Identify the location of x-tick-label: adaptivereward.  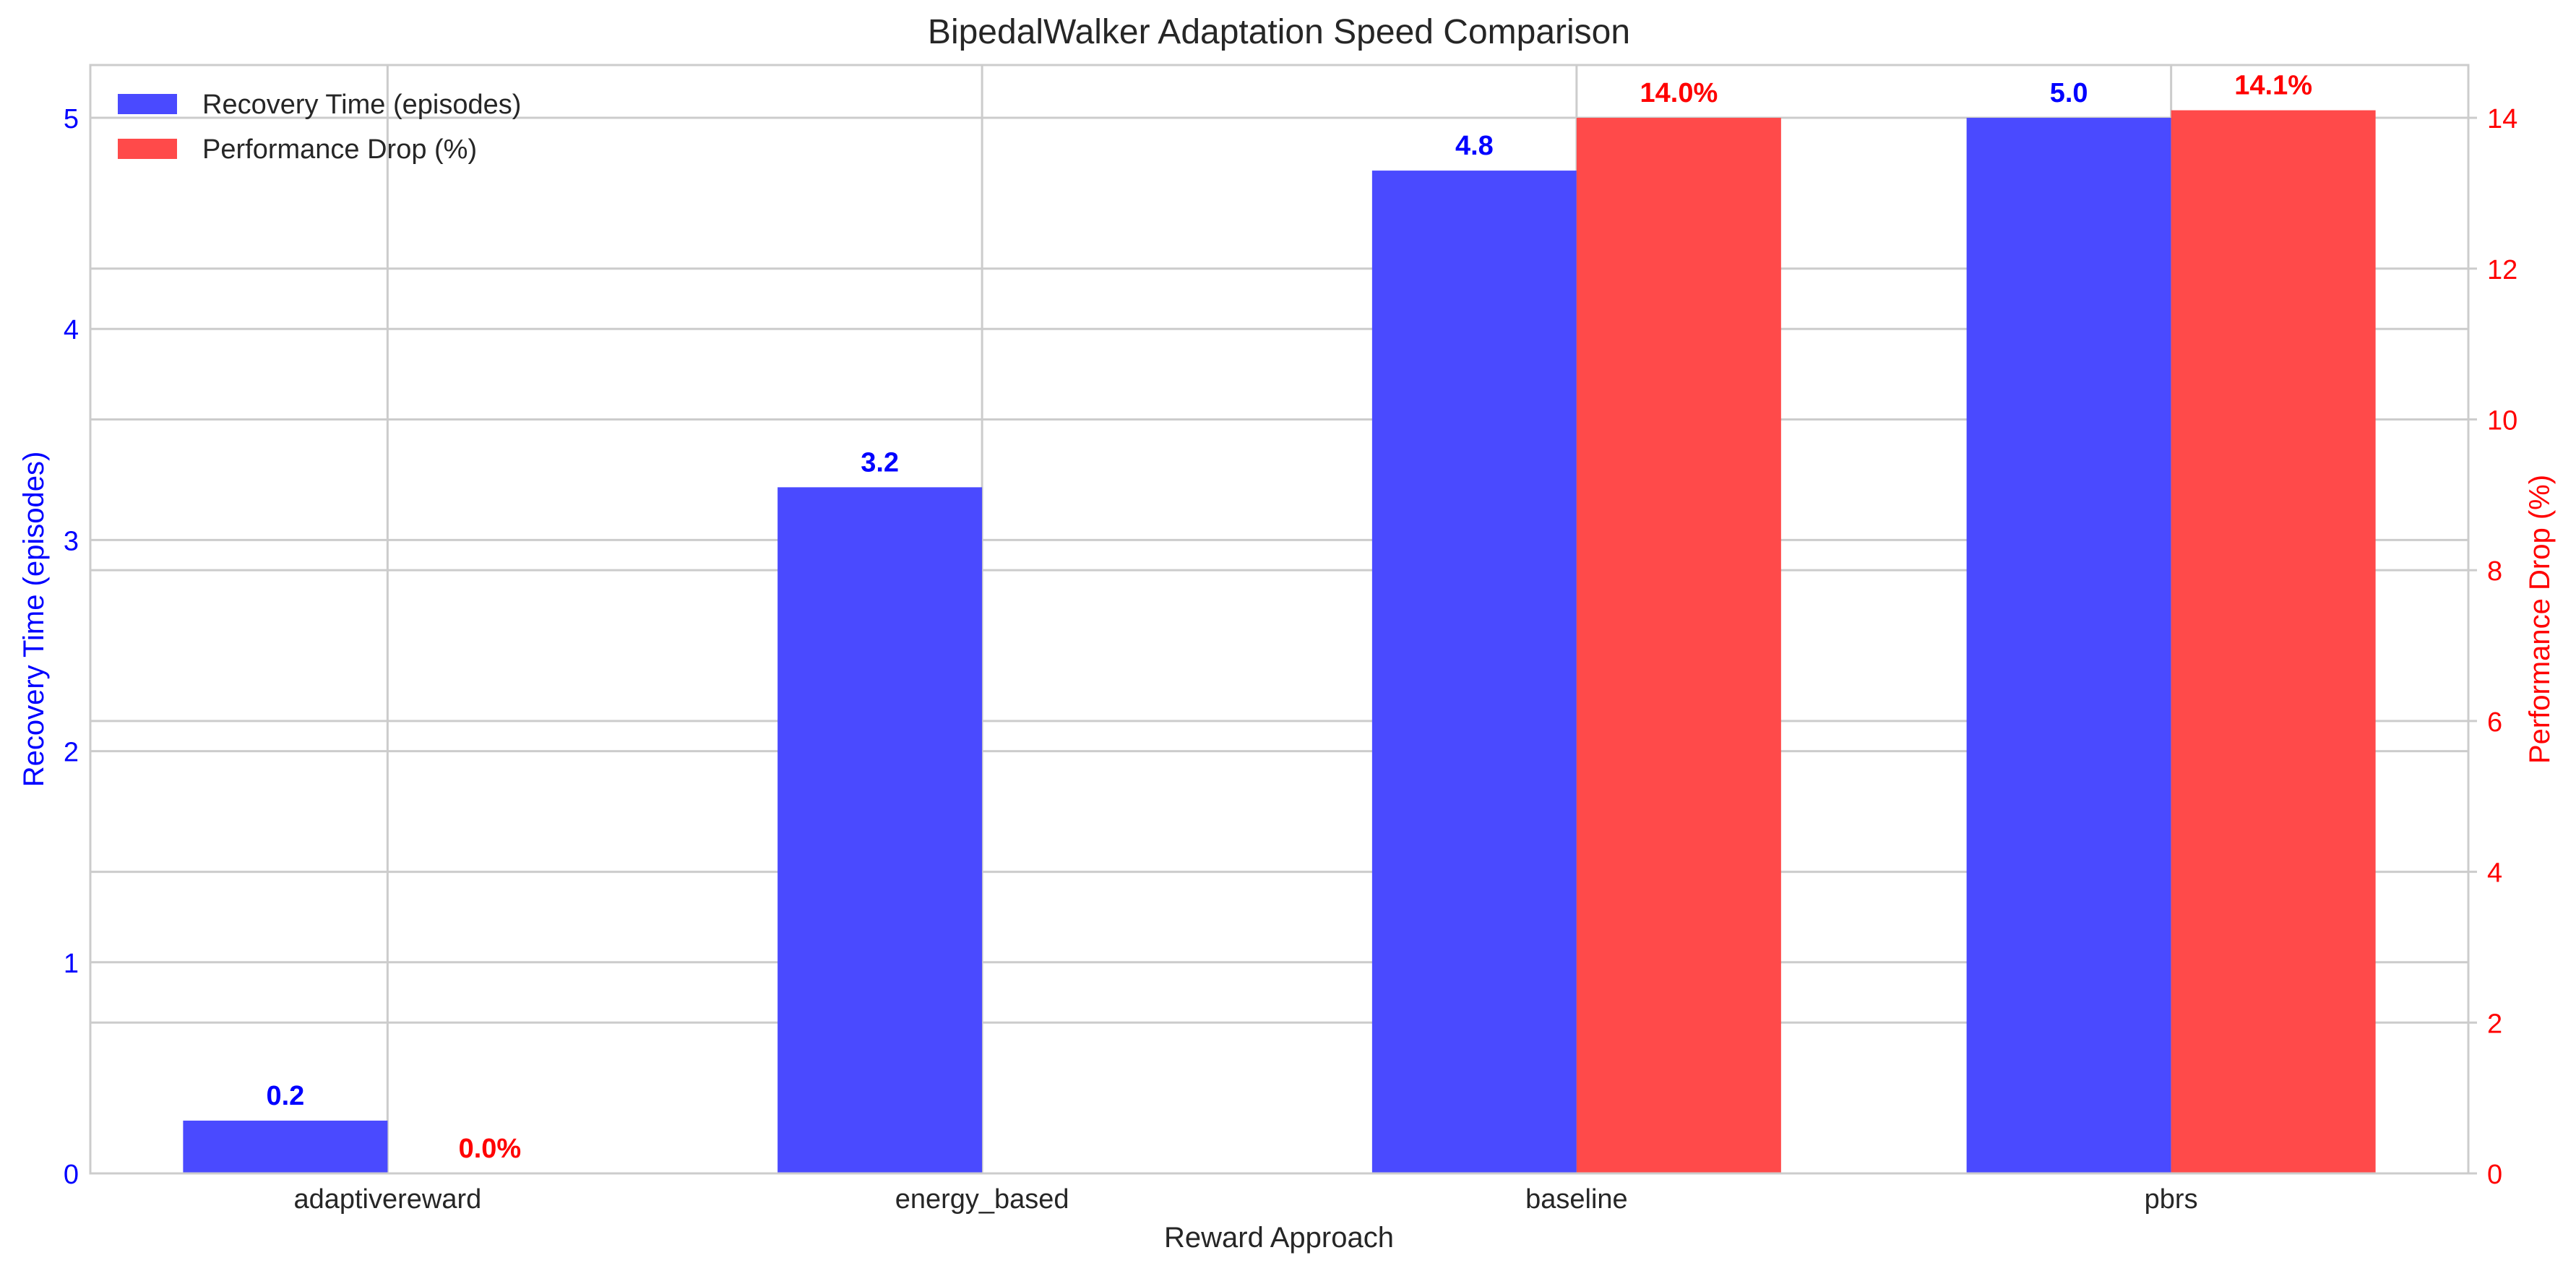
(387, 1199).